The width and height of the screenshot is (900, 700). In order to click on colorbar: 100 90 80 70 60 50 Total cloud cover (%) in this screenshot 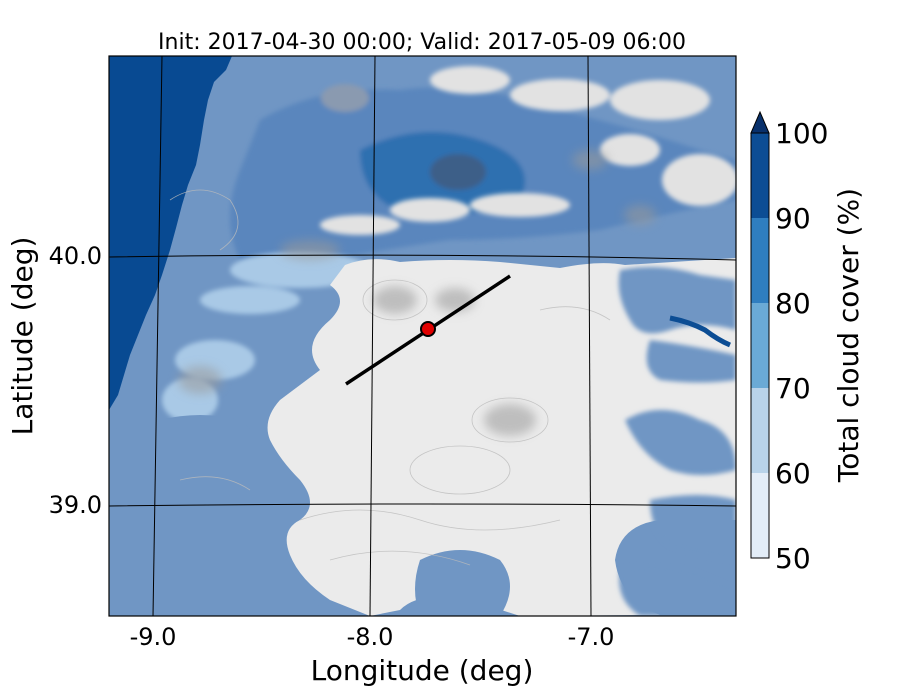, I will do `click(807, 342)`.